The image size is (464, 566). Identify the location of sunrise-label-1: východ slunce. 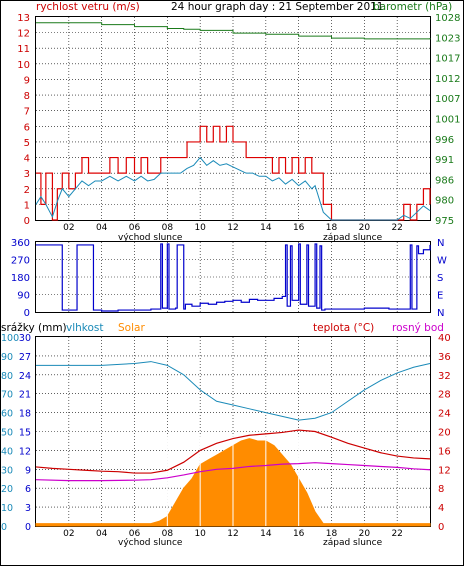
(150, 238).